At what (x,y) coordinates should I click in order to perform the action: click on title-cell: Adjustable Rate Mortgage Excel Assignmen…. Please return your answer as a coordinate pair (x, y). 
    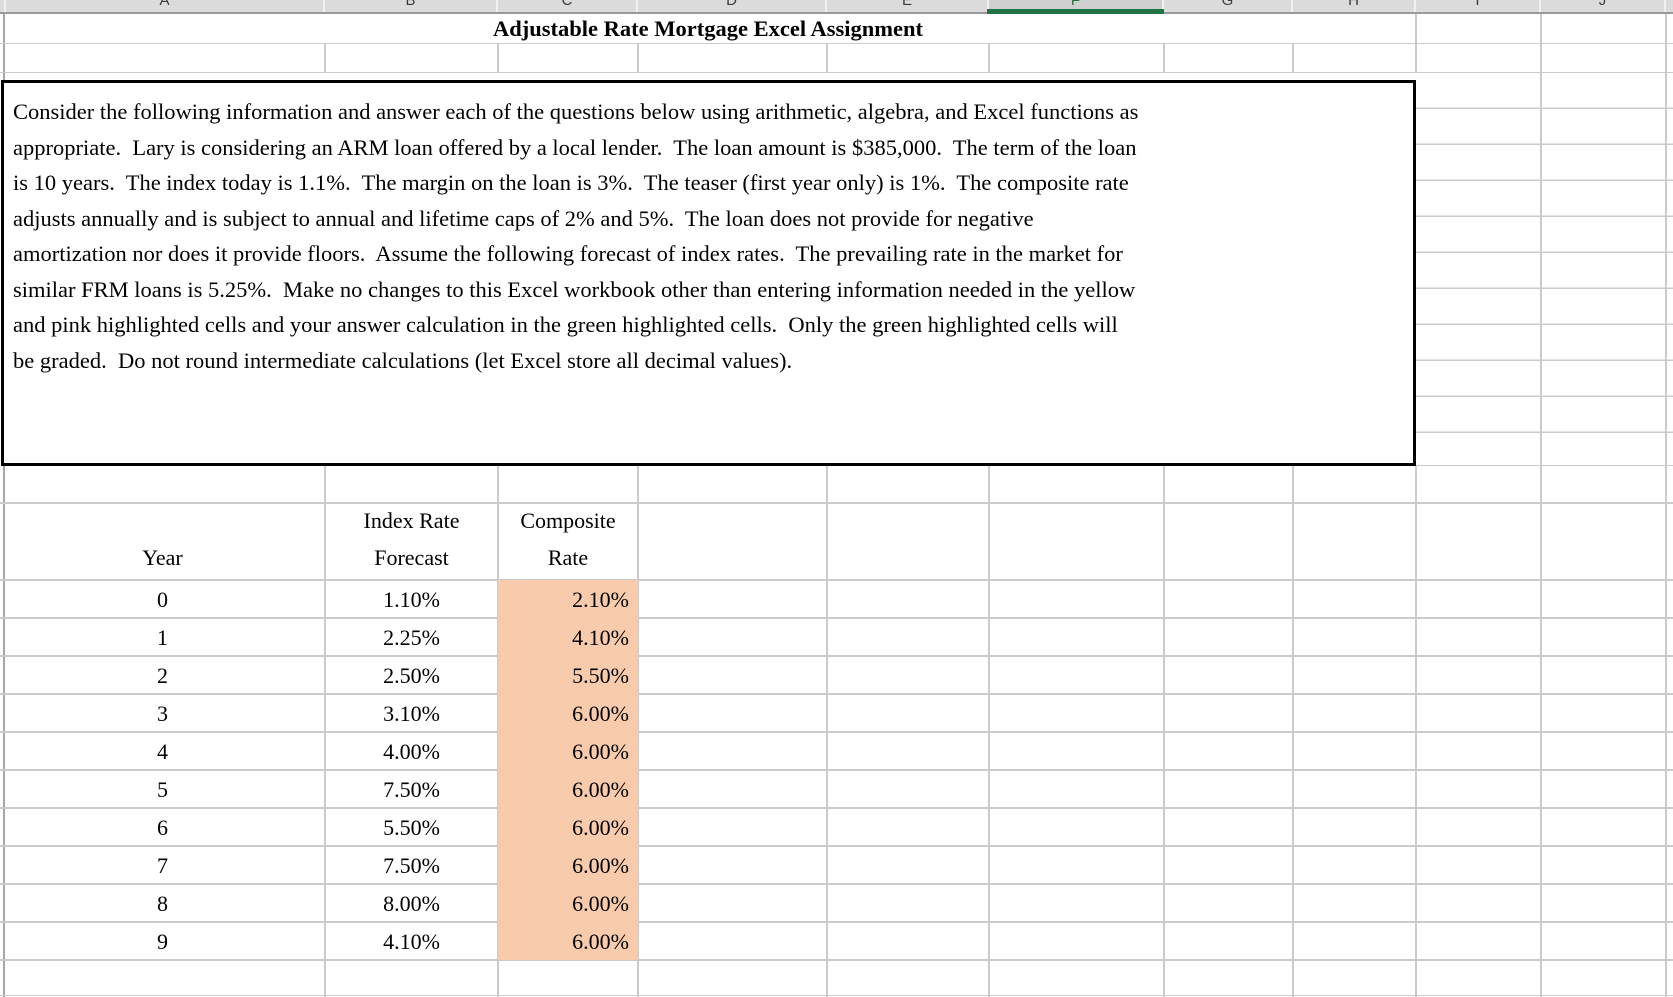
    Looking at the image, I should click on (708, 28).